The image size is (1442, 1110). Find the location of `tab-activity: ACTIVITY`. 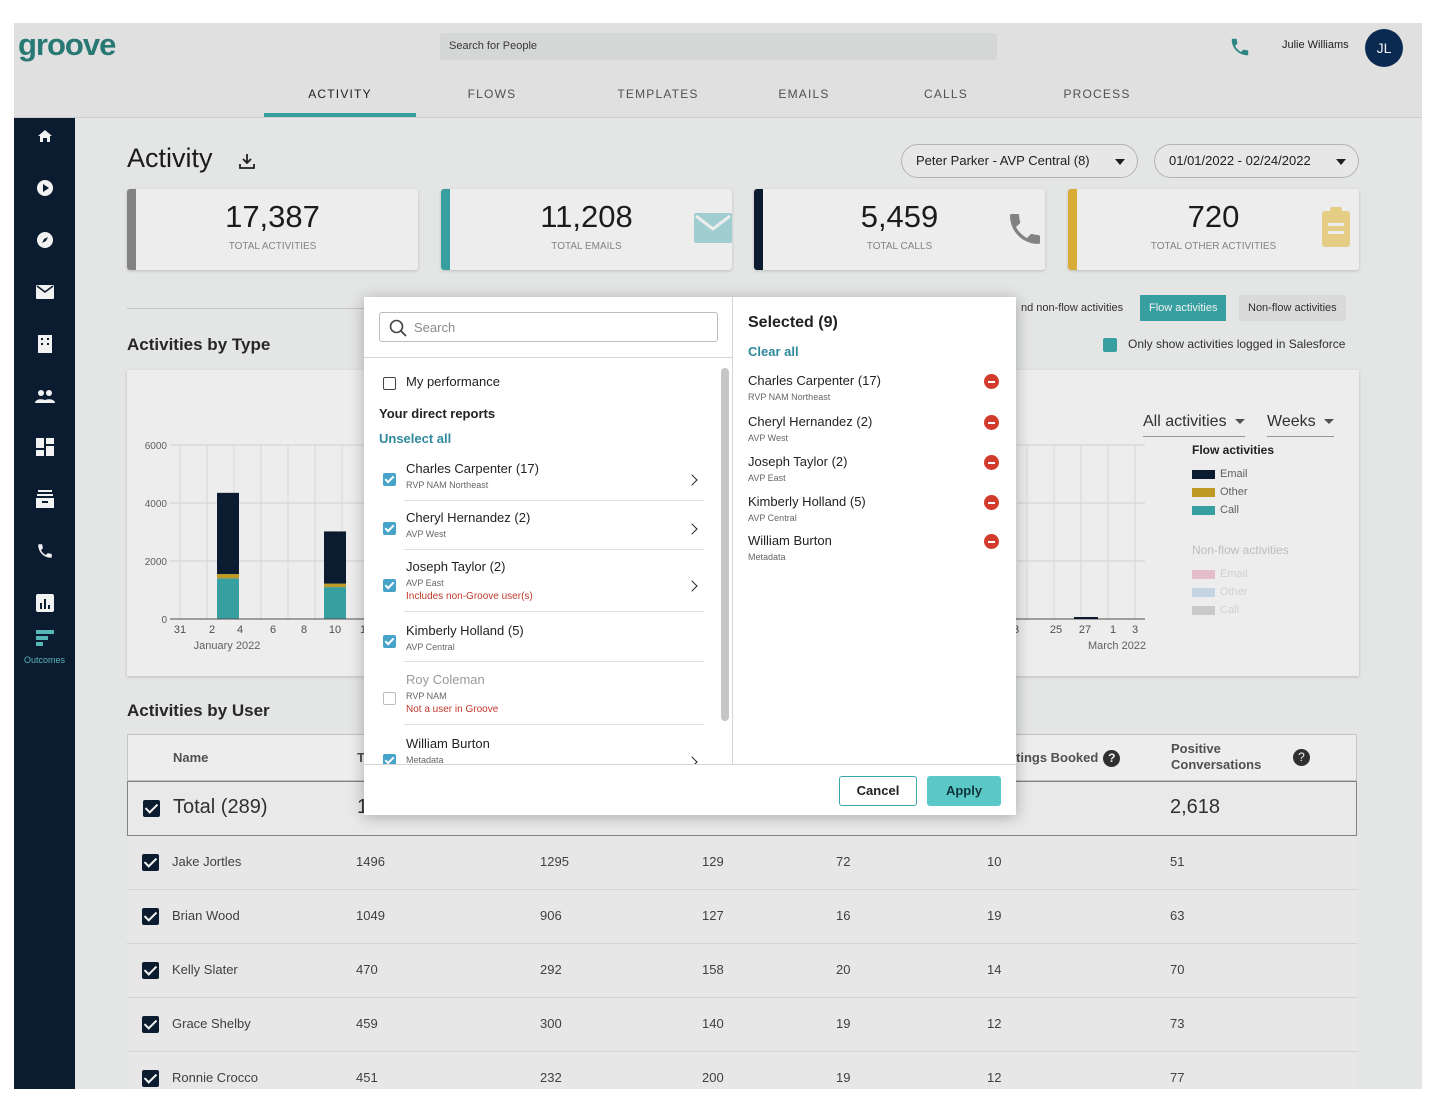

tab-activity: ACTIVITY is located at coordinates (340, 97).